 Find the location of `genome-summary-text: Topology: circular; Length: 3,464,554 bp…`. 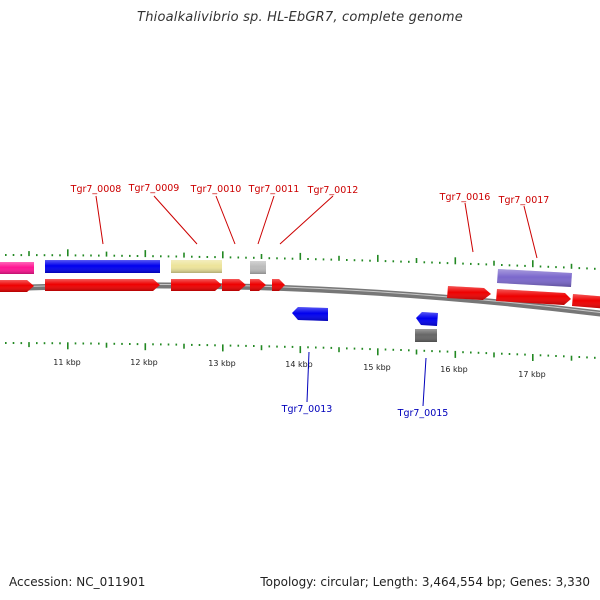

genome-summary-text: Topology: circular; Length: 3,464,554 bp… is located at coordinates (425, 582).